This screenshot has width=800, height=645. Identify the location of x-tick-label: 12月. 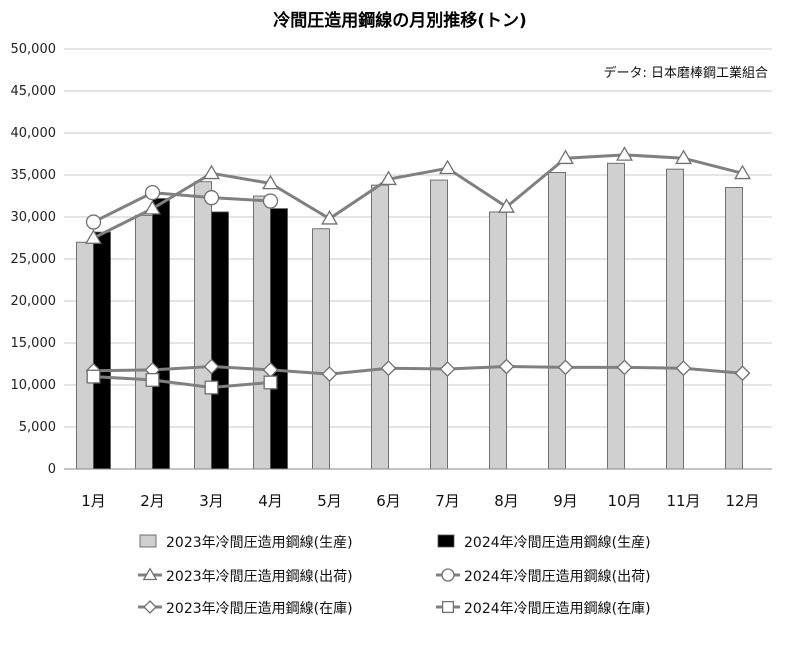
(742, 501).